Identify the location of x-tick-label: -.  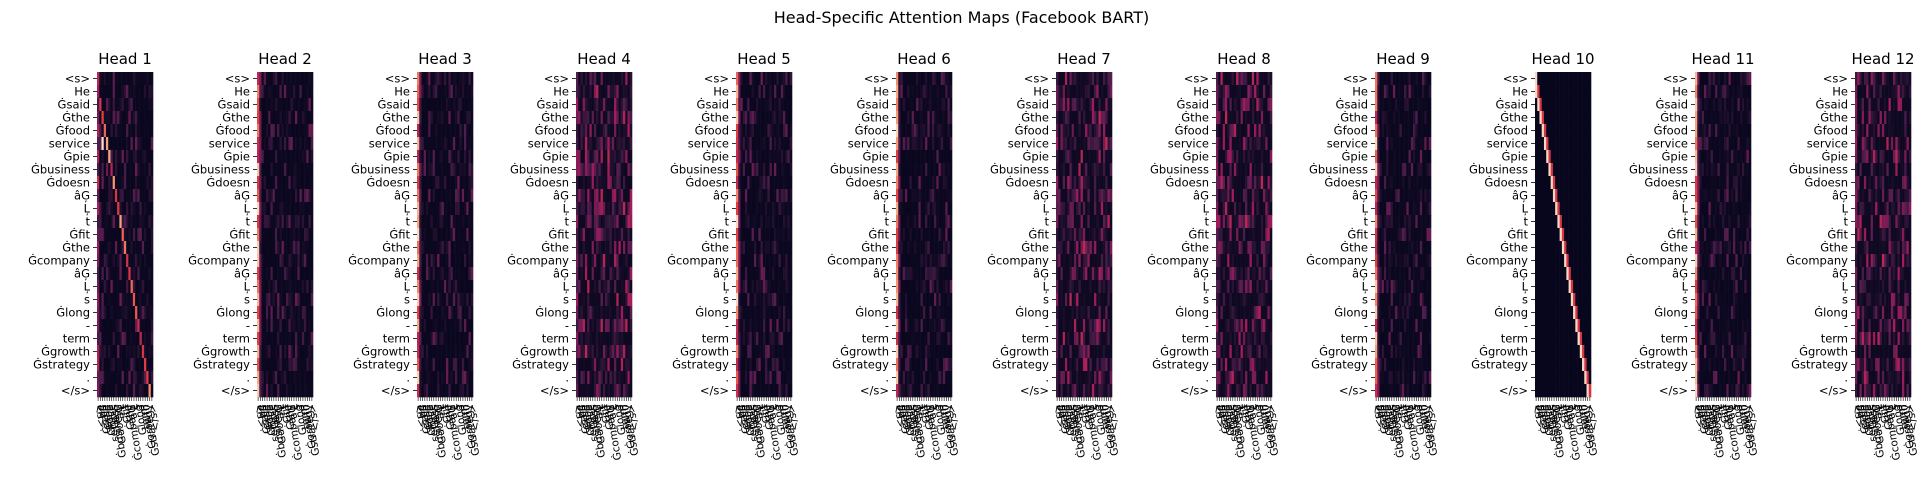
(141, 406).